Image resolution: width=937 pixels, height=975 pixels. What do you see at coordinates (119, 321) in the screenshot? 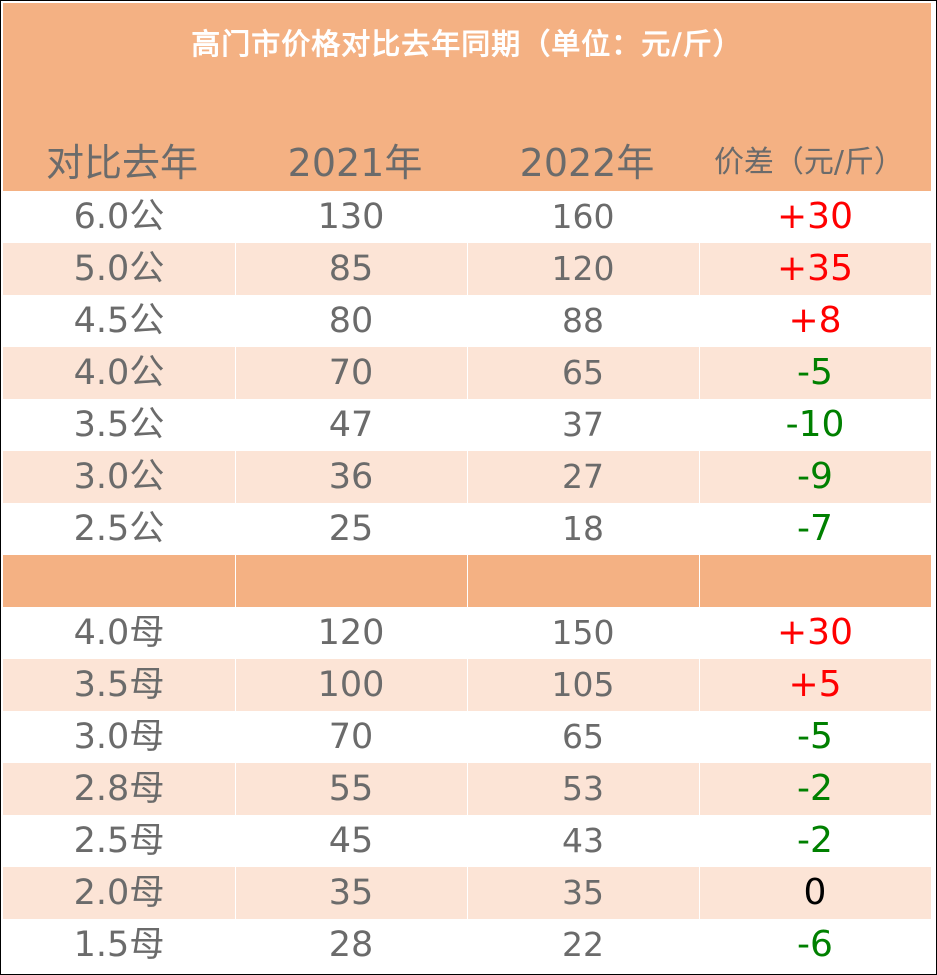
I see `spec-cell: 4.5公` at bounding box center [119, 321].